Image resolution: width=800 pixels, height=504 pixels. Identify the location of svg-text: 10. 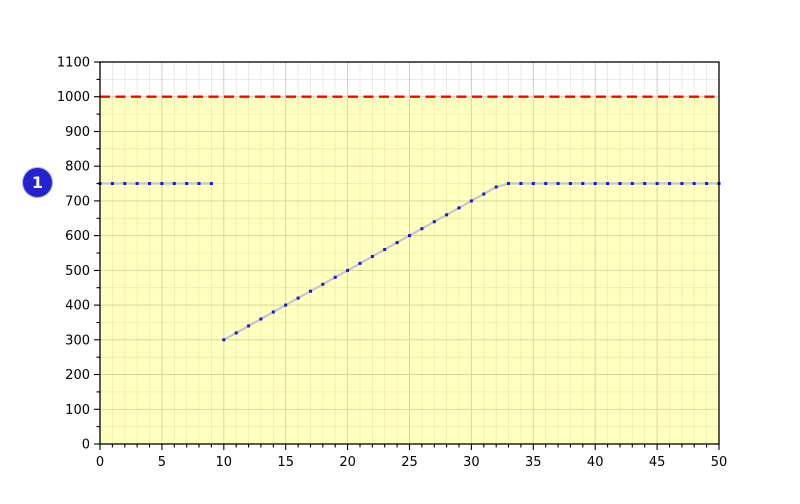
(224, 462).